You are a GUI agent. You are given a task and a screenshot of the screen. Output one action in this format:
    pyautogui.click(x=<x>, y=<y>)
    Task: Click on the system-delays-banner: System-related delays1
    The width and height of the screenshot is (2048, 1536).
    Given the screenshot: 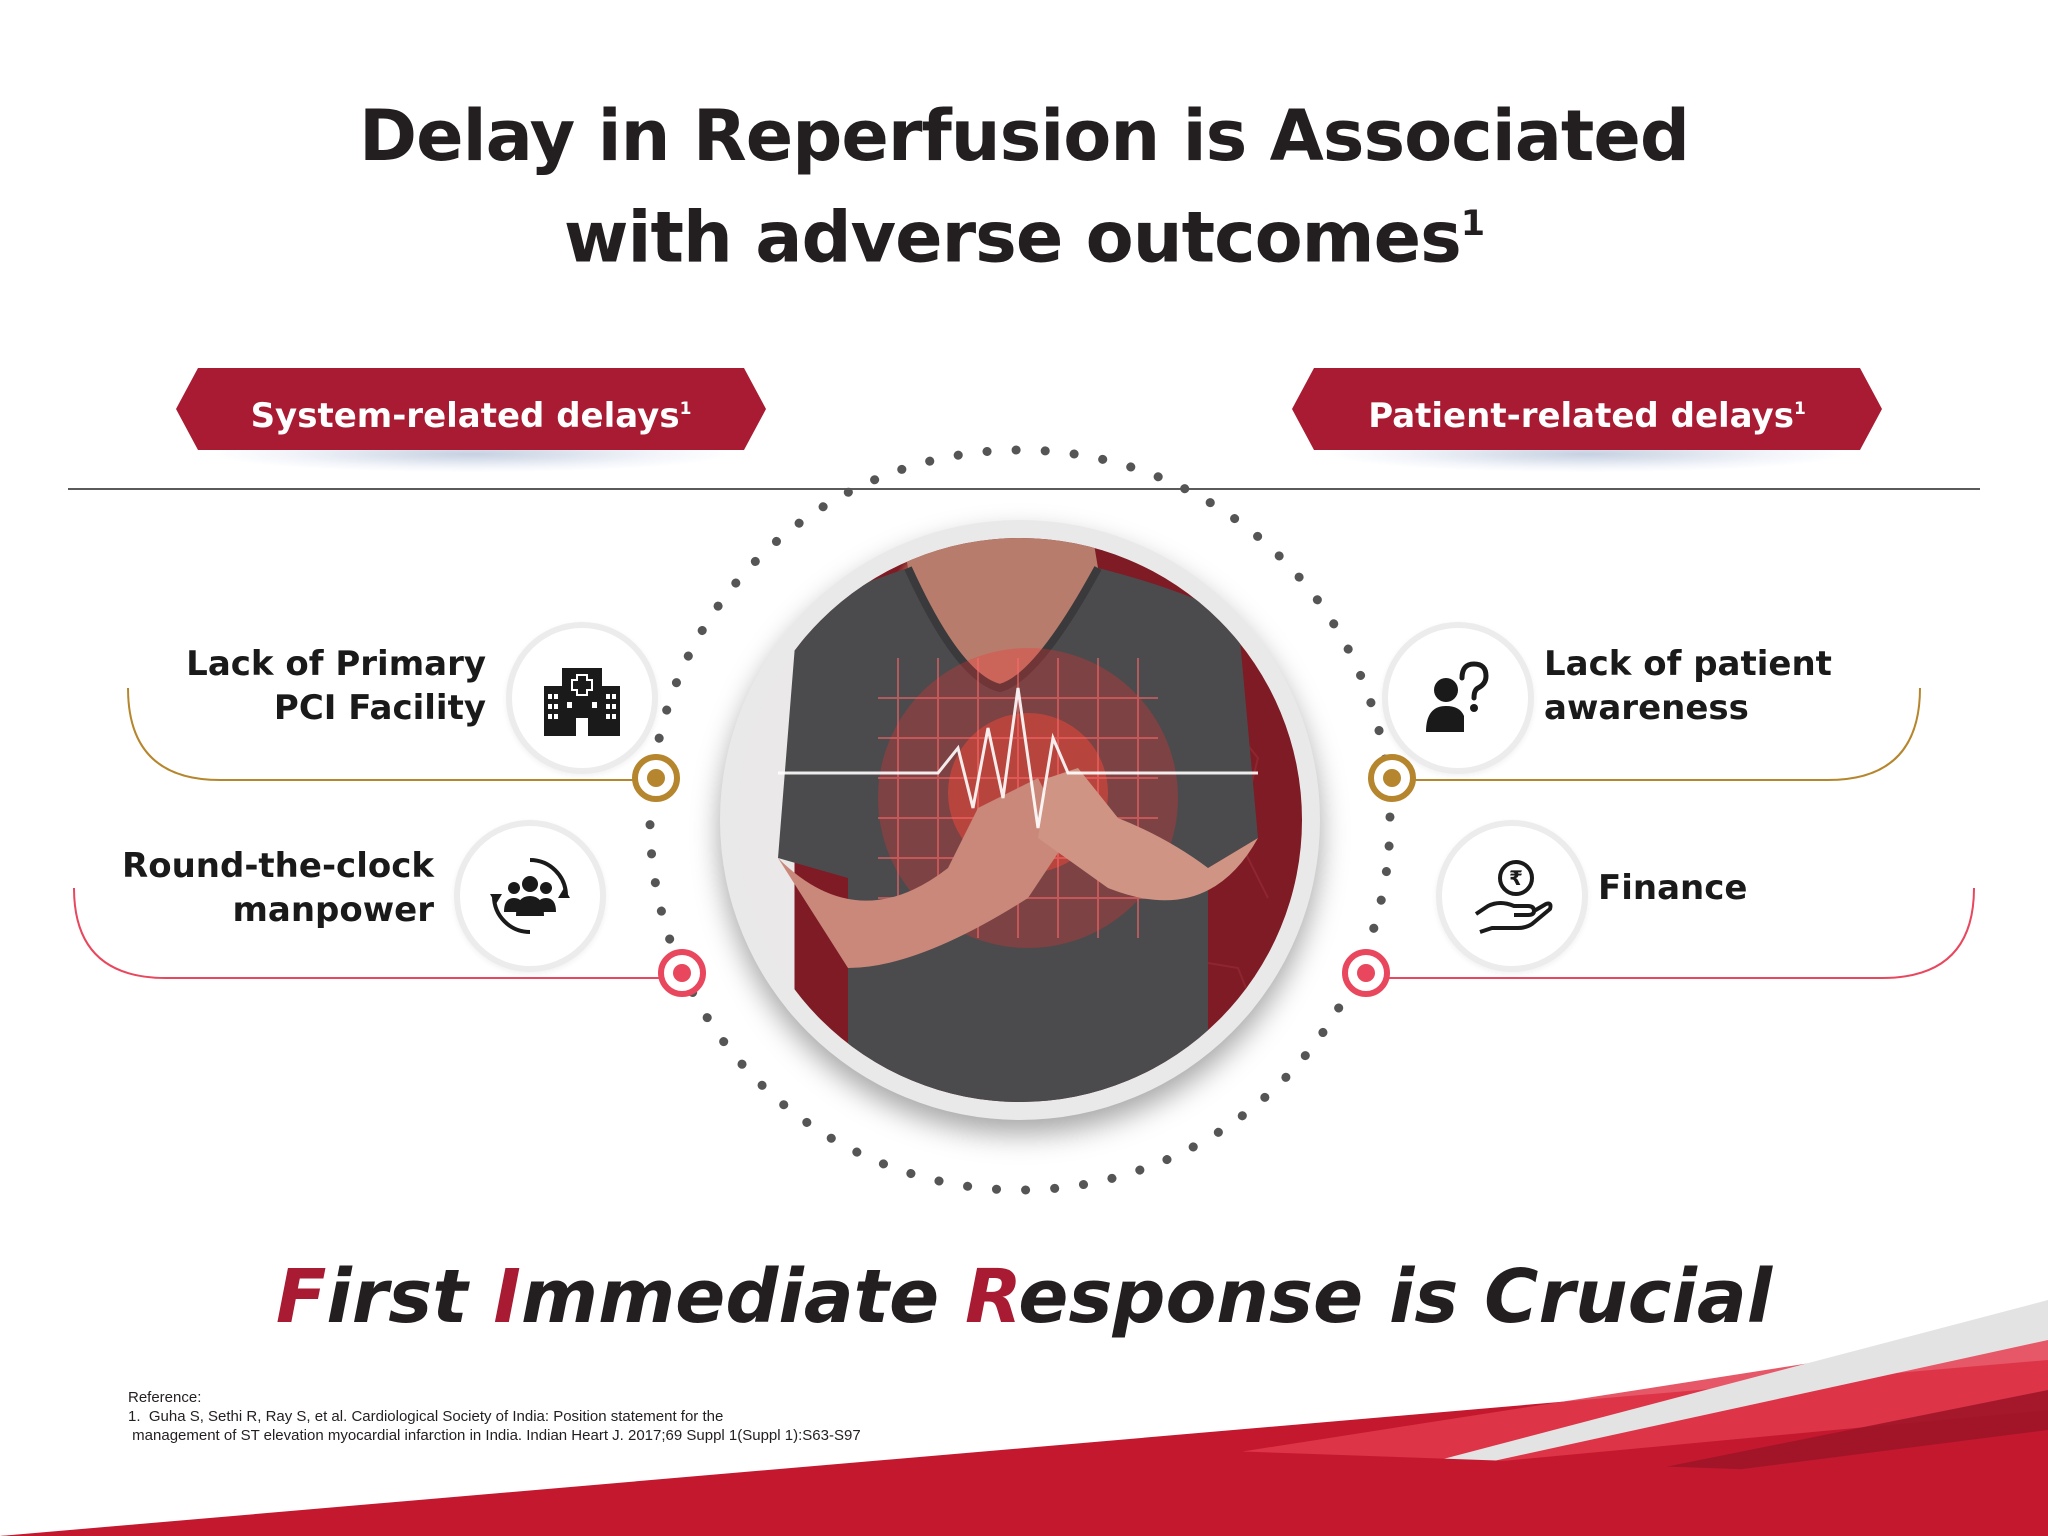 What is the action you would take?
    pyautogui.click(x=471, y=425)
    